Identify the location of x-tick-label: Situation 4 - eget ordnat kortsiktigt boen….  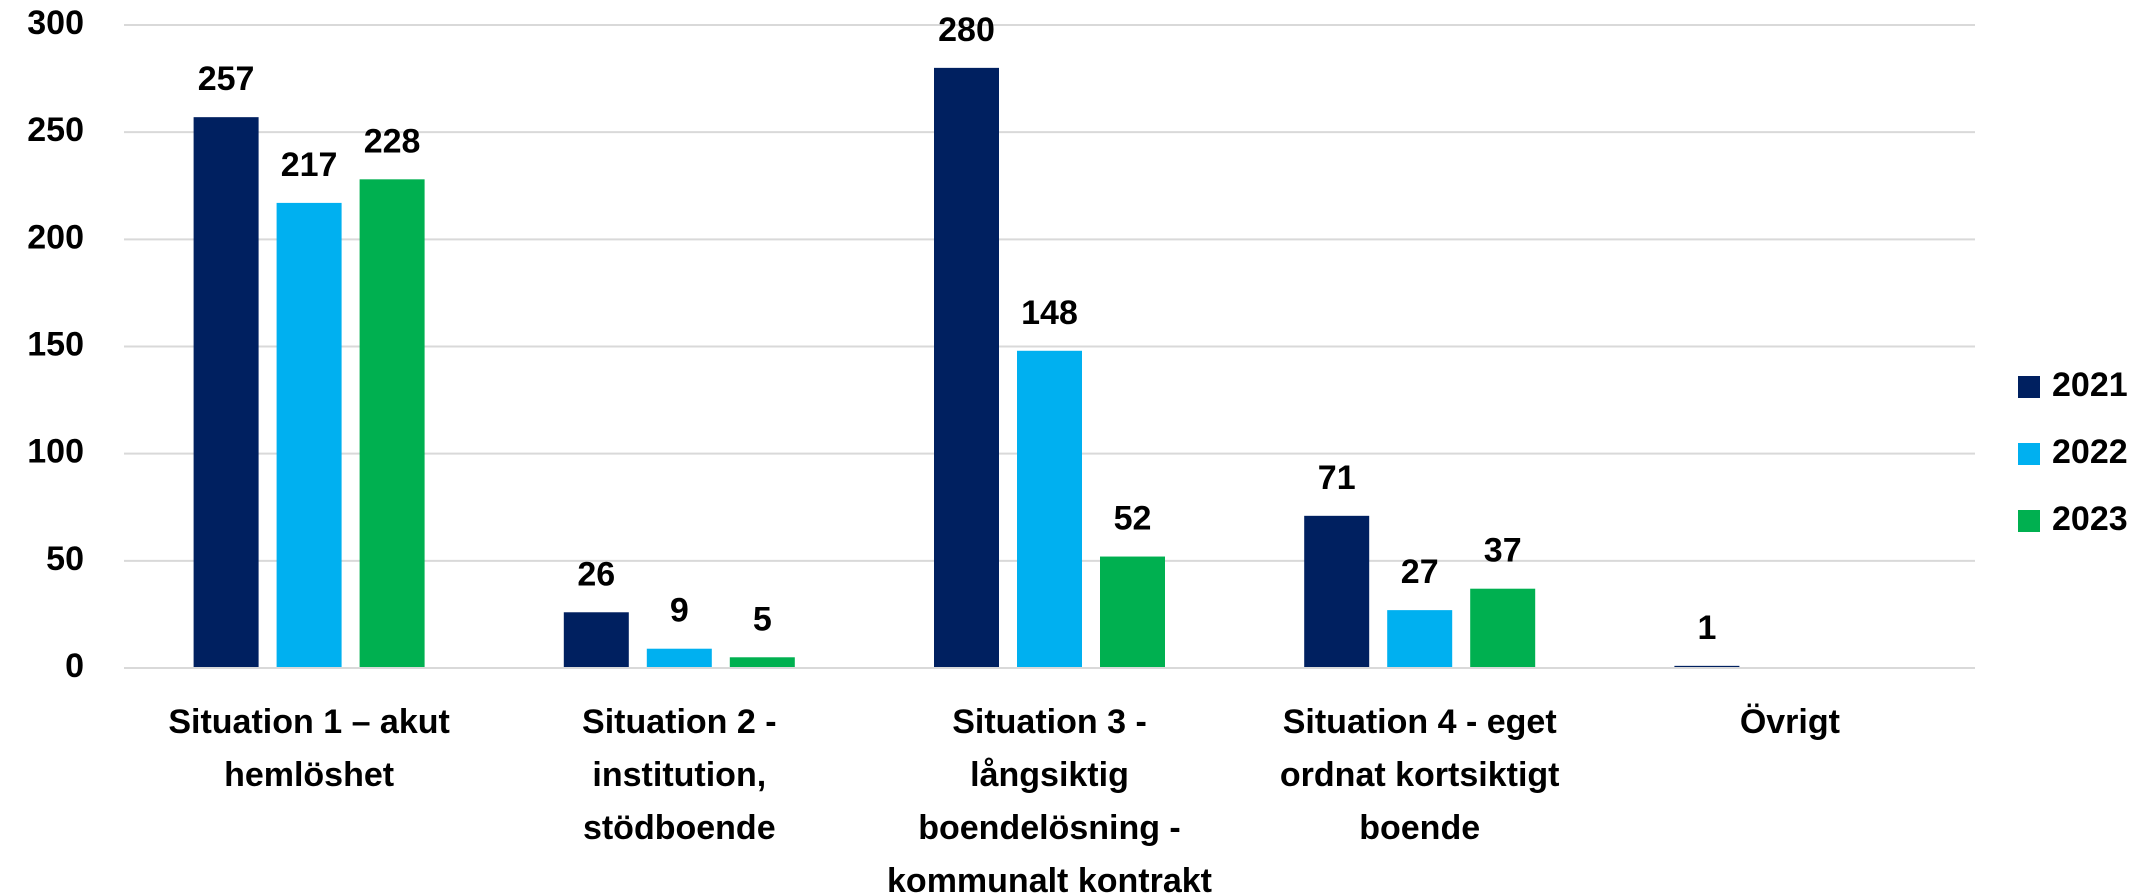
(1420, 775).